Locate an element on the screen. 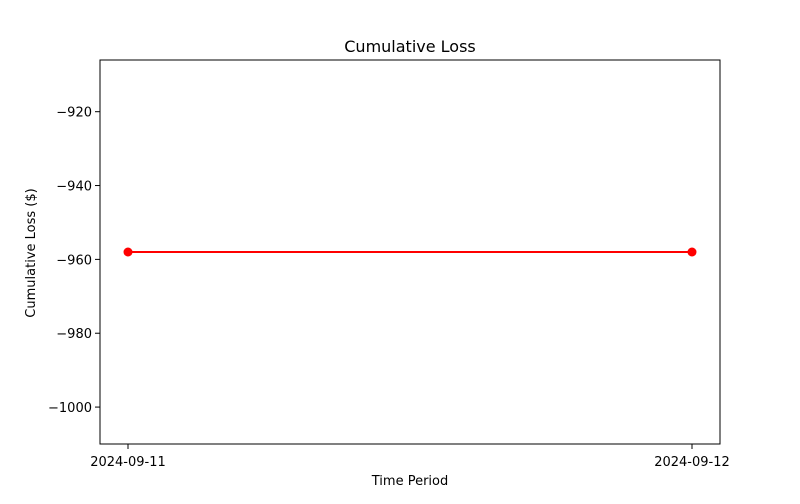  y-axis-label: Cumulative Loss ($) is located at coordinates (31, 252).